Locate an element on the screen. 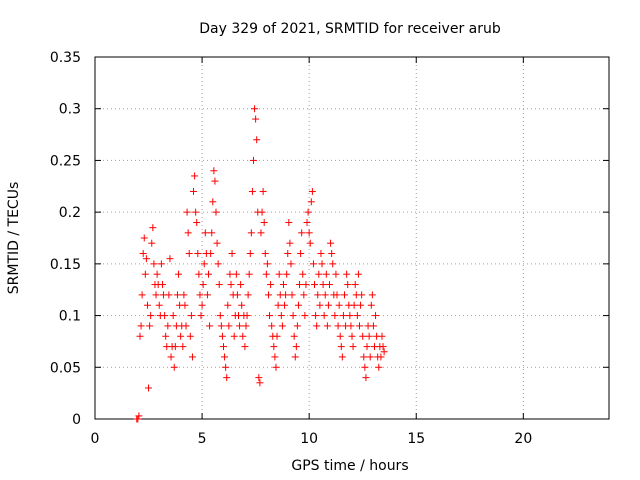 This screenshot has height=480, width=640. x-tick-label: 20 is located at coordinates (523, 439).